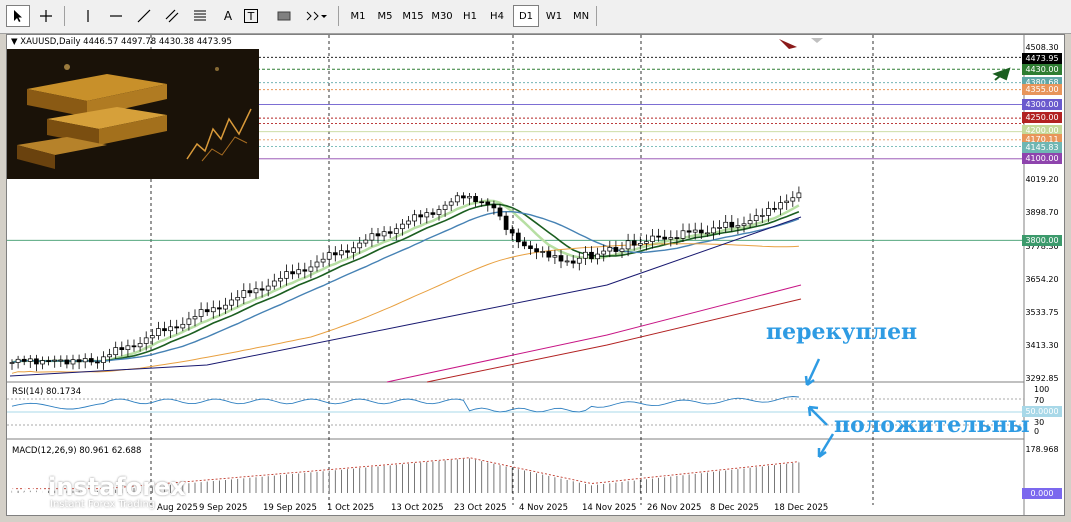 Image resolution: width=1071 pixels, height=522 pixels. What do you see at coordinates (526, 16) in the screenshot?
I see `timeframe-d1: D1` at bounding box center [526, 16].